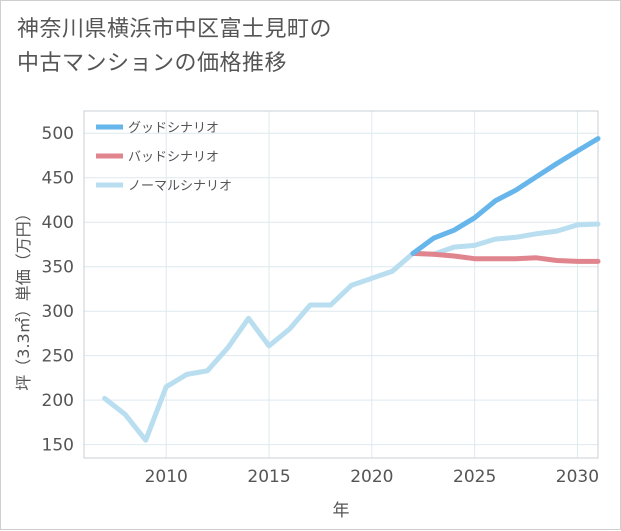 Image resolution: width=621 pixels, height=531 pixels. What do you see at coordinates (152, 63) in the screenshot?
I see `chart-title-line-2: 中古マンションの価格推移` at bounding box center [152, 63].